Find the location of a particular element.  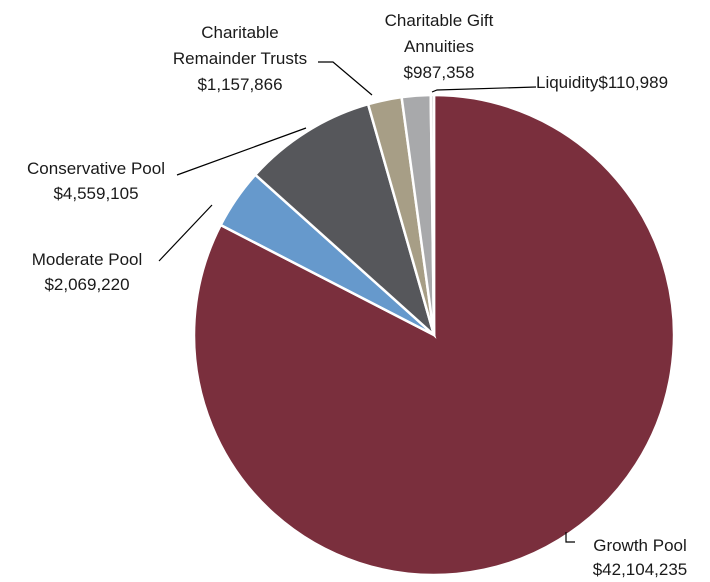

svg-text: Annuities is located at coordinates (439, 46).